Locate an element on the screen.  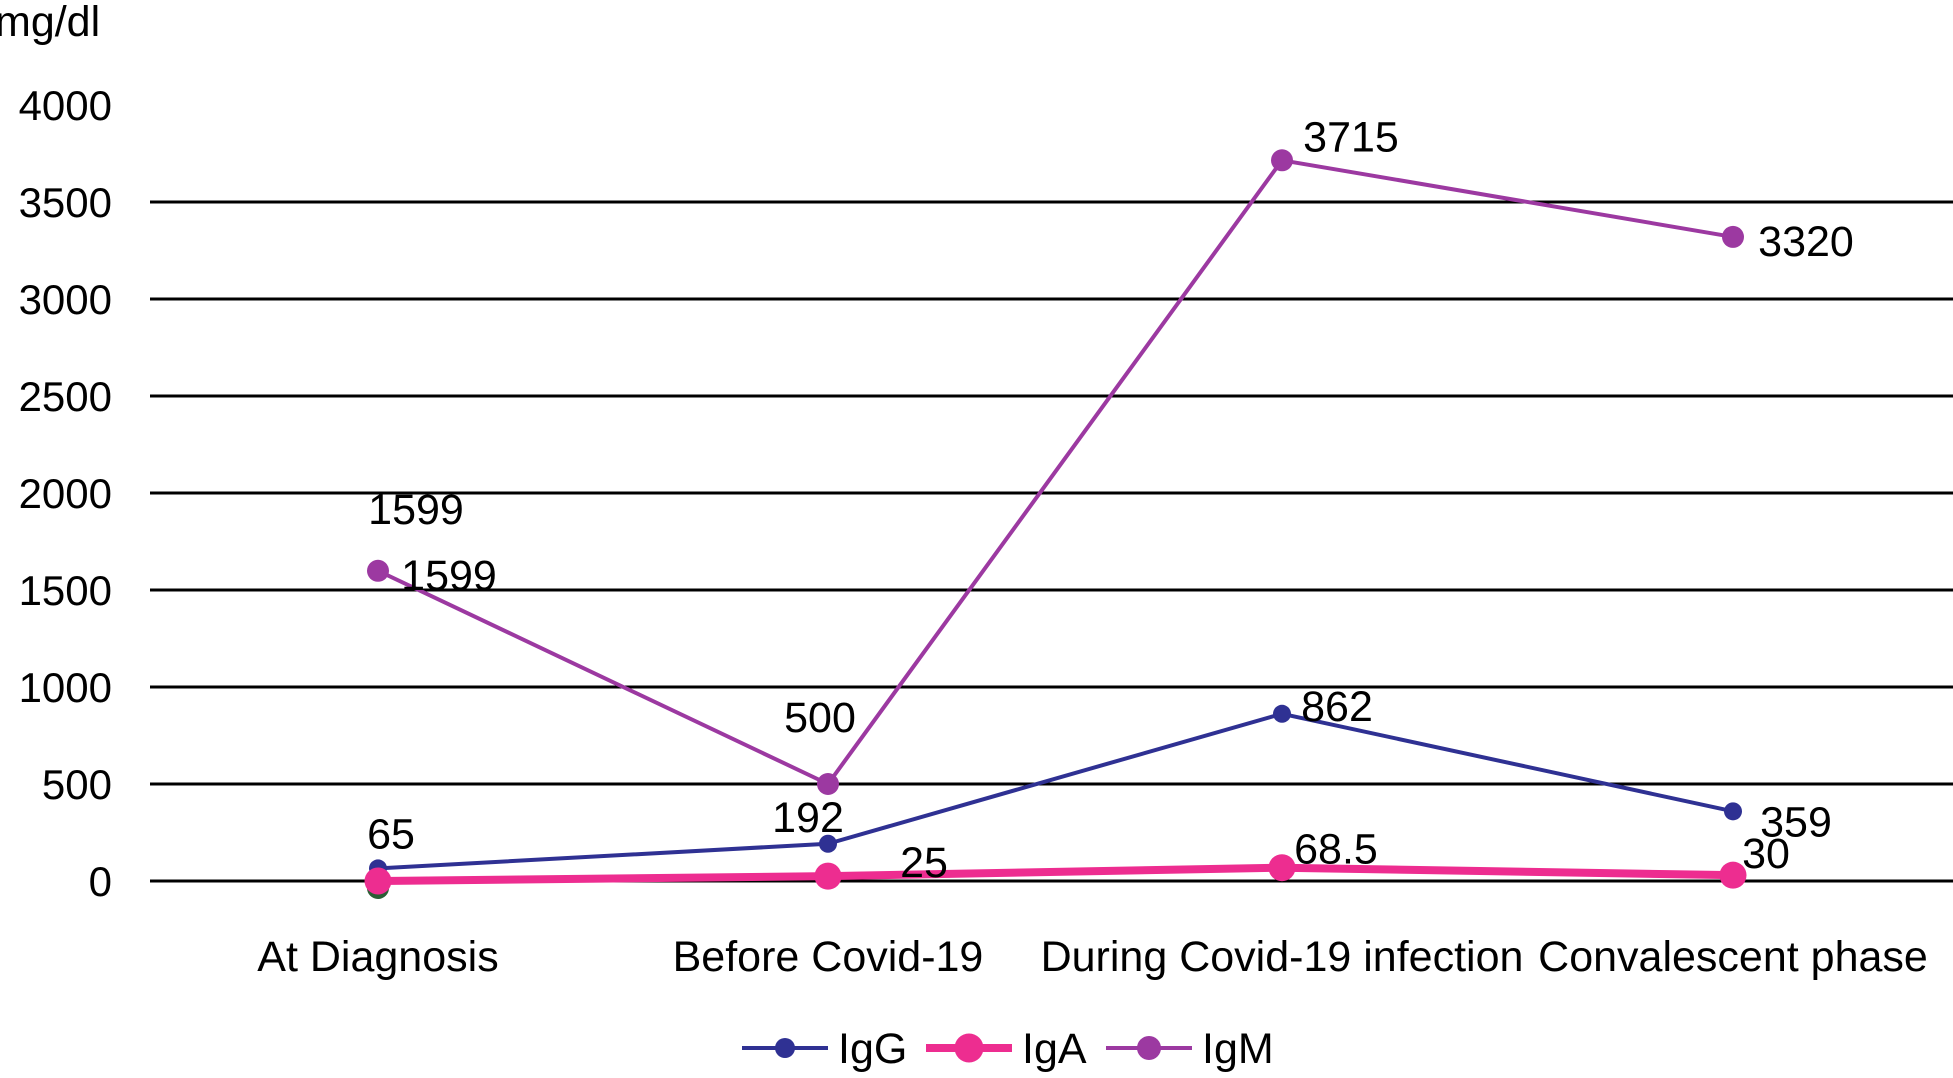
y-tick-label: 0 is located at coordinates (100, 881).